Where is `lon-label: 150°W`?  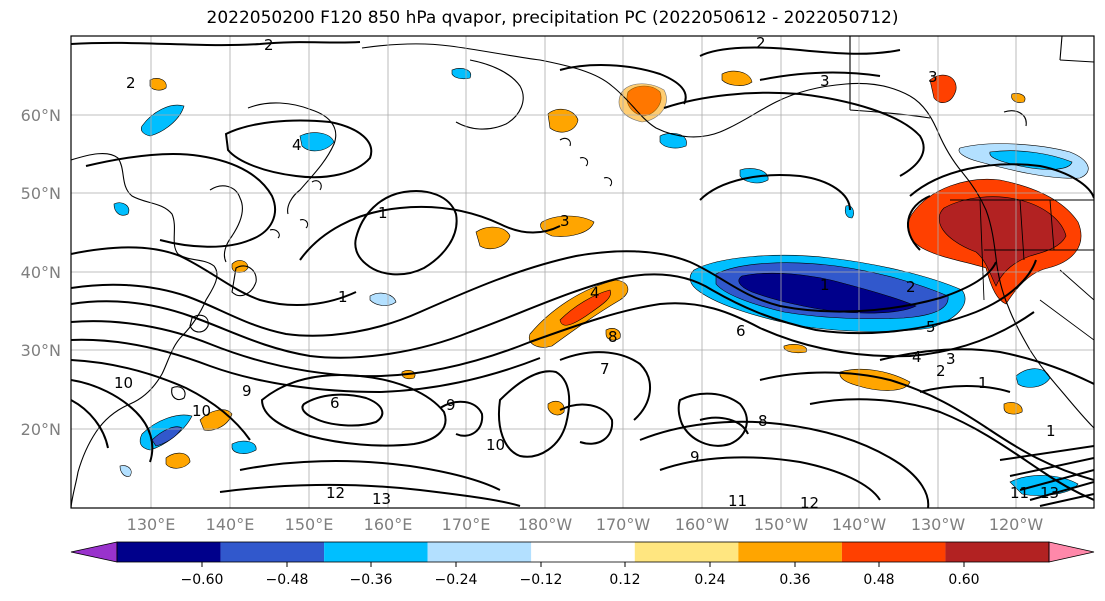
lon-label: 150°W is located at coordinates (781, 524).